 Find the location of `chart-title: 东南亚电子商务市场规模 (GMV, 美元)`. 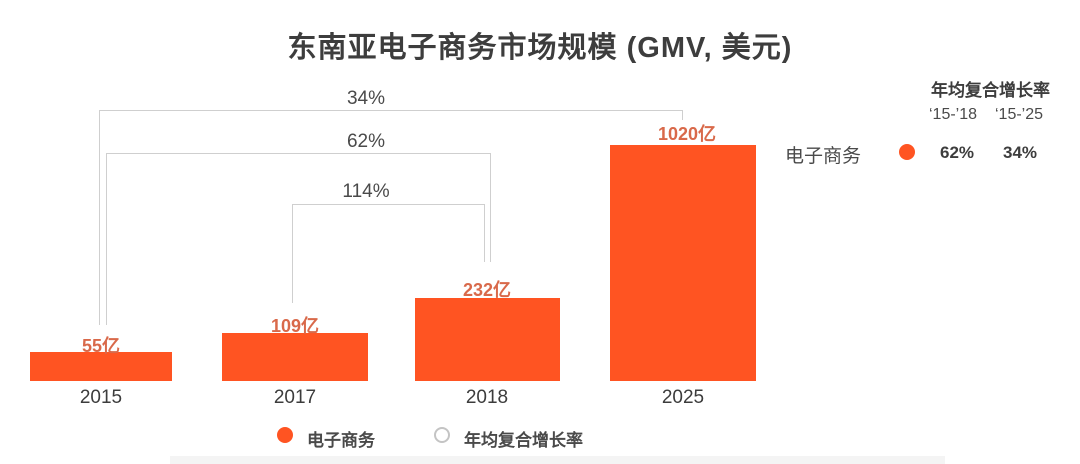

chart-title: 东南亚电子商务市场规模 (GMV, 美元) is located at coordinates (540, 48).